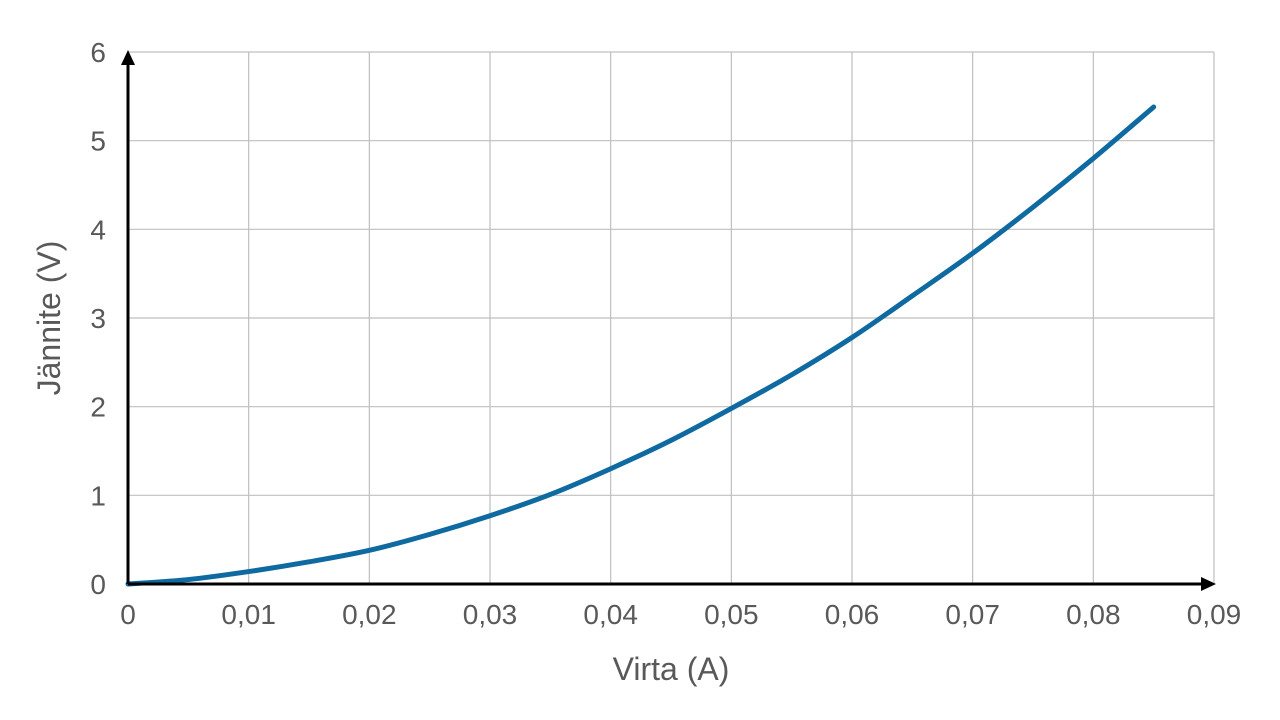 This screenshot has width=1280, height=720. I want to click on y-tick-label: 5, so click(98, 141).